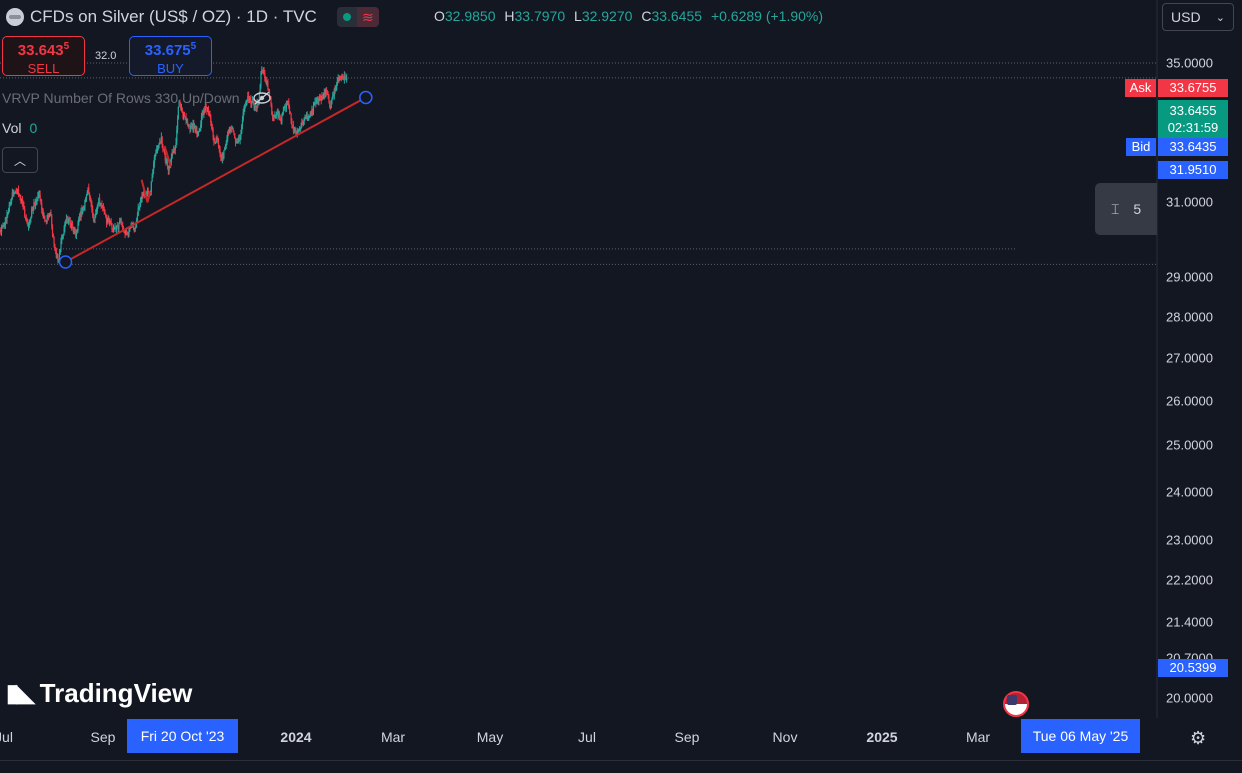  I want to click on vrvp-indicator-legend: VRVP Number Of Rows 330 Up/Down, so click(137, 98).